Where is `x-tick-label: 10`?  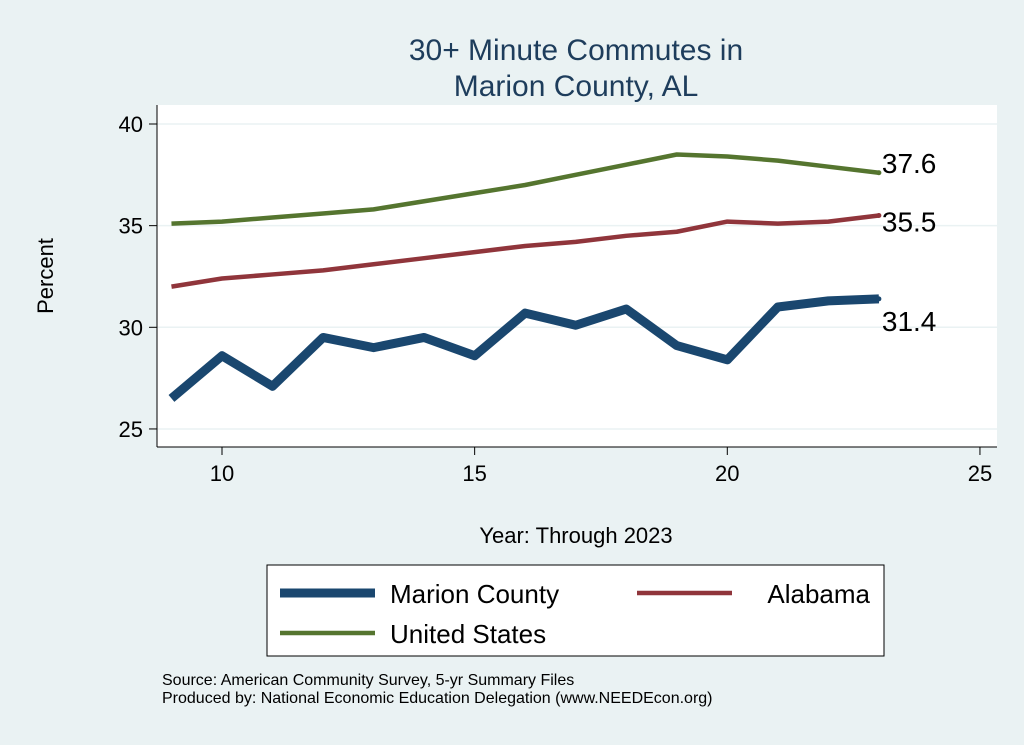
x-tick-label: 10 is located at coordinates (222, 473).